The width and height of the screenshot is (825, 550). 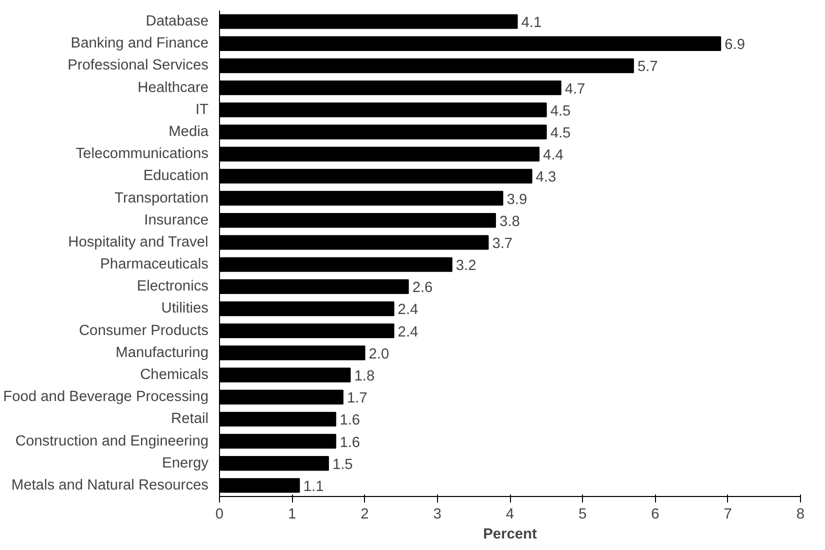 I want to click on x-tick-label: 7, so click(x=728, y=514).